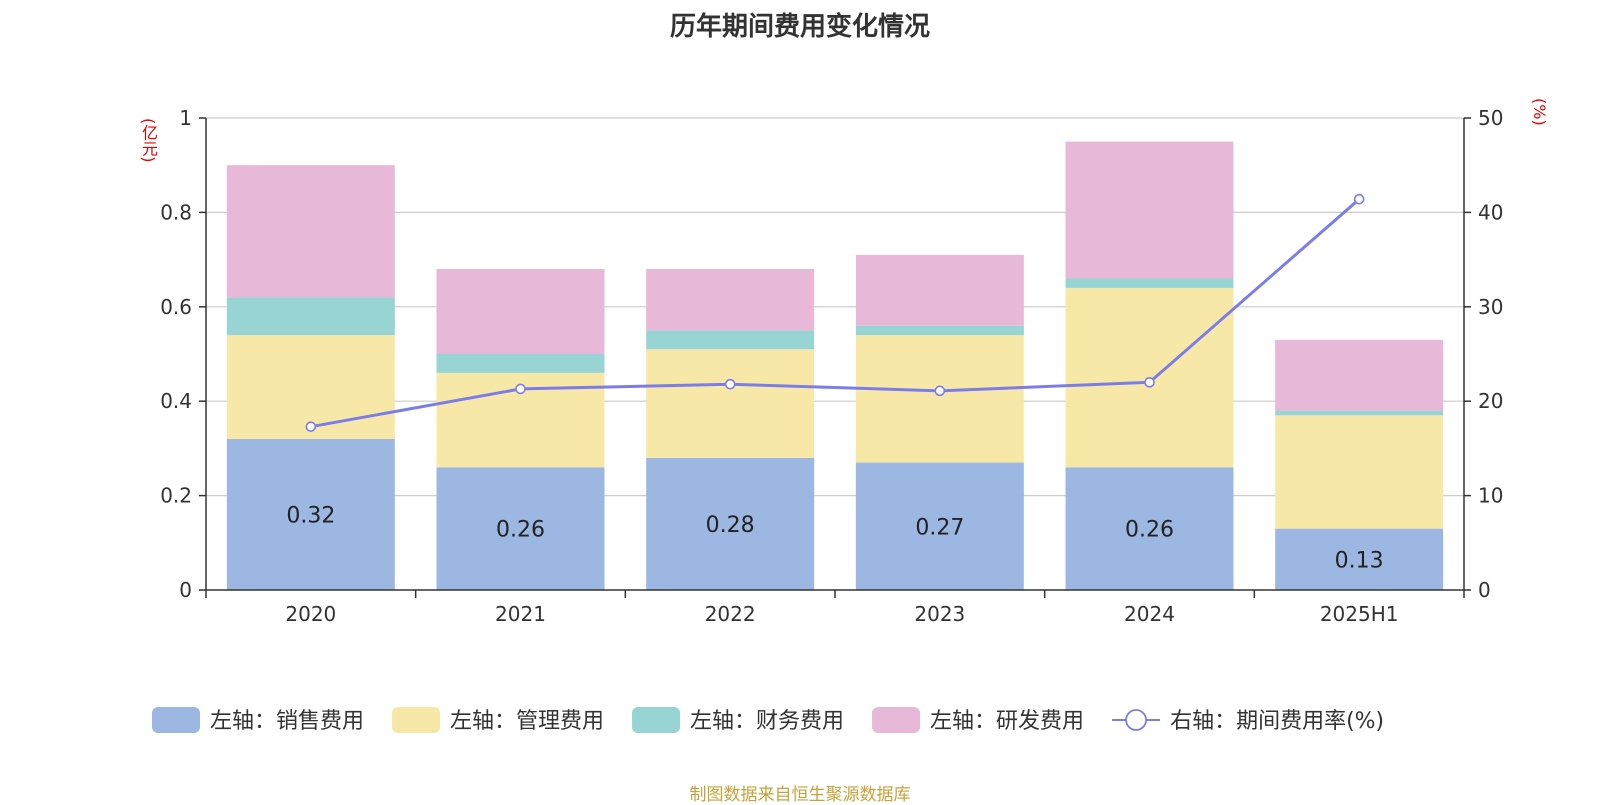  What do you see at coordinates (799, 27) in the screenshot?
I see `chart-title: 历年期间费用变化情况` at bounding box center [799, 27].